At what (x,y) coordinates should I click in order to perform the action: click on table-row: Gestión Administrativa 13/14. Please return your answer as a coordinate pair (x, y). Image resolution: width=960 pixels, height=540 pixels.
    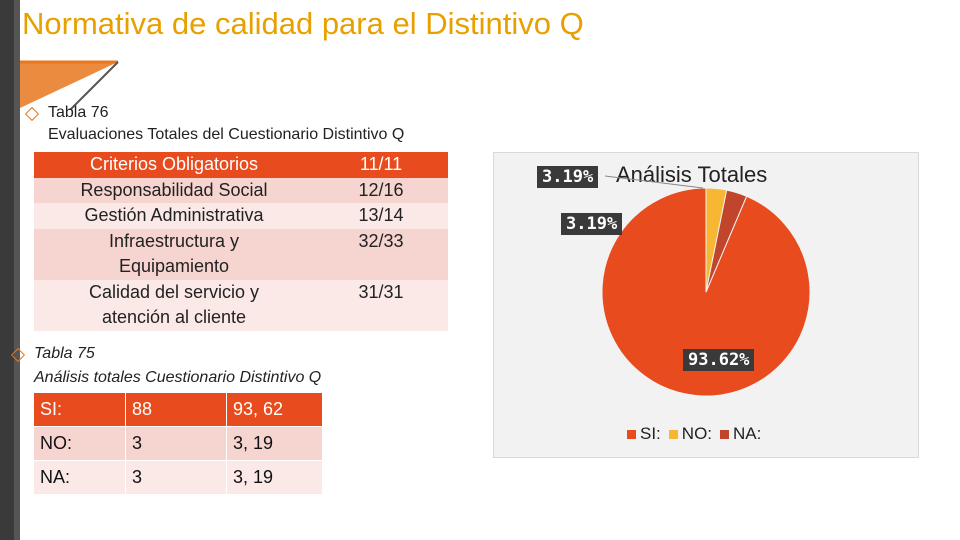
    Looking at the image, I should click on (241, 216).